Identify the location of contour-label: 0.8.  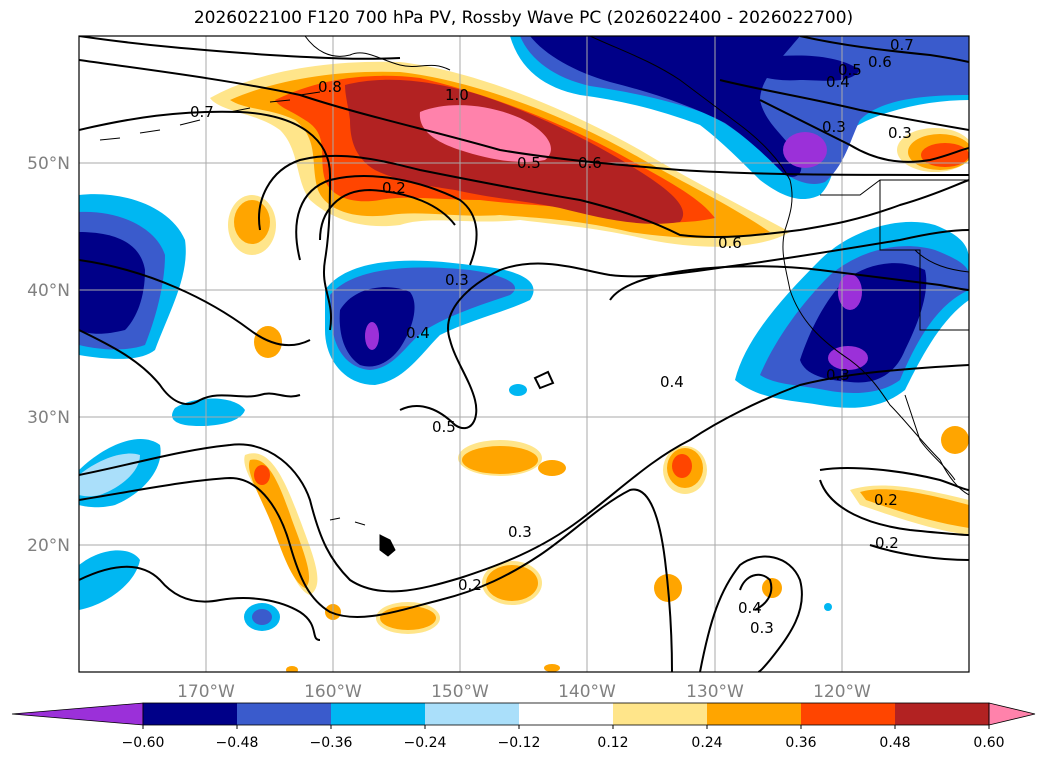
(330, 87).